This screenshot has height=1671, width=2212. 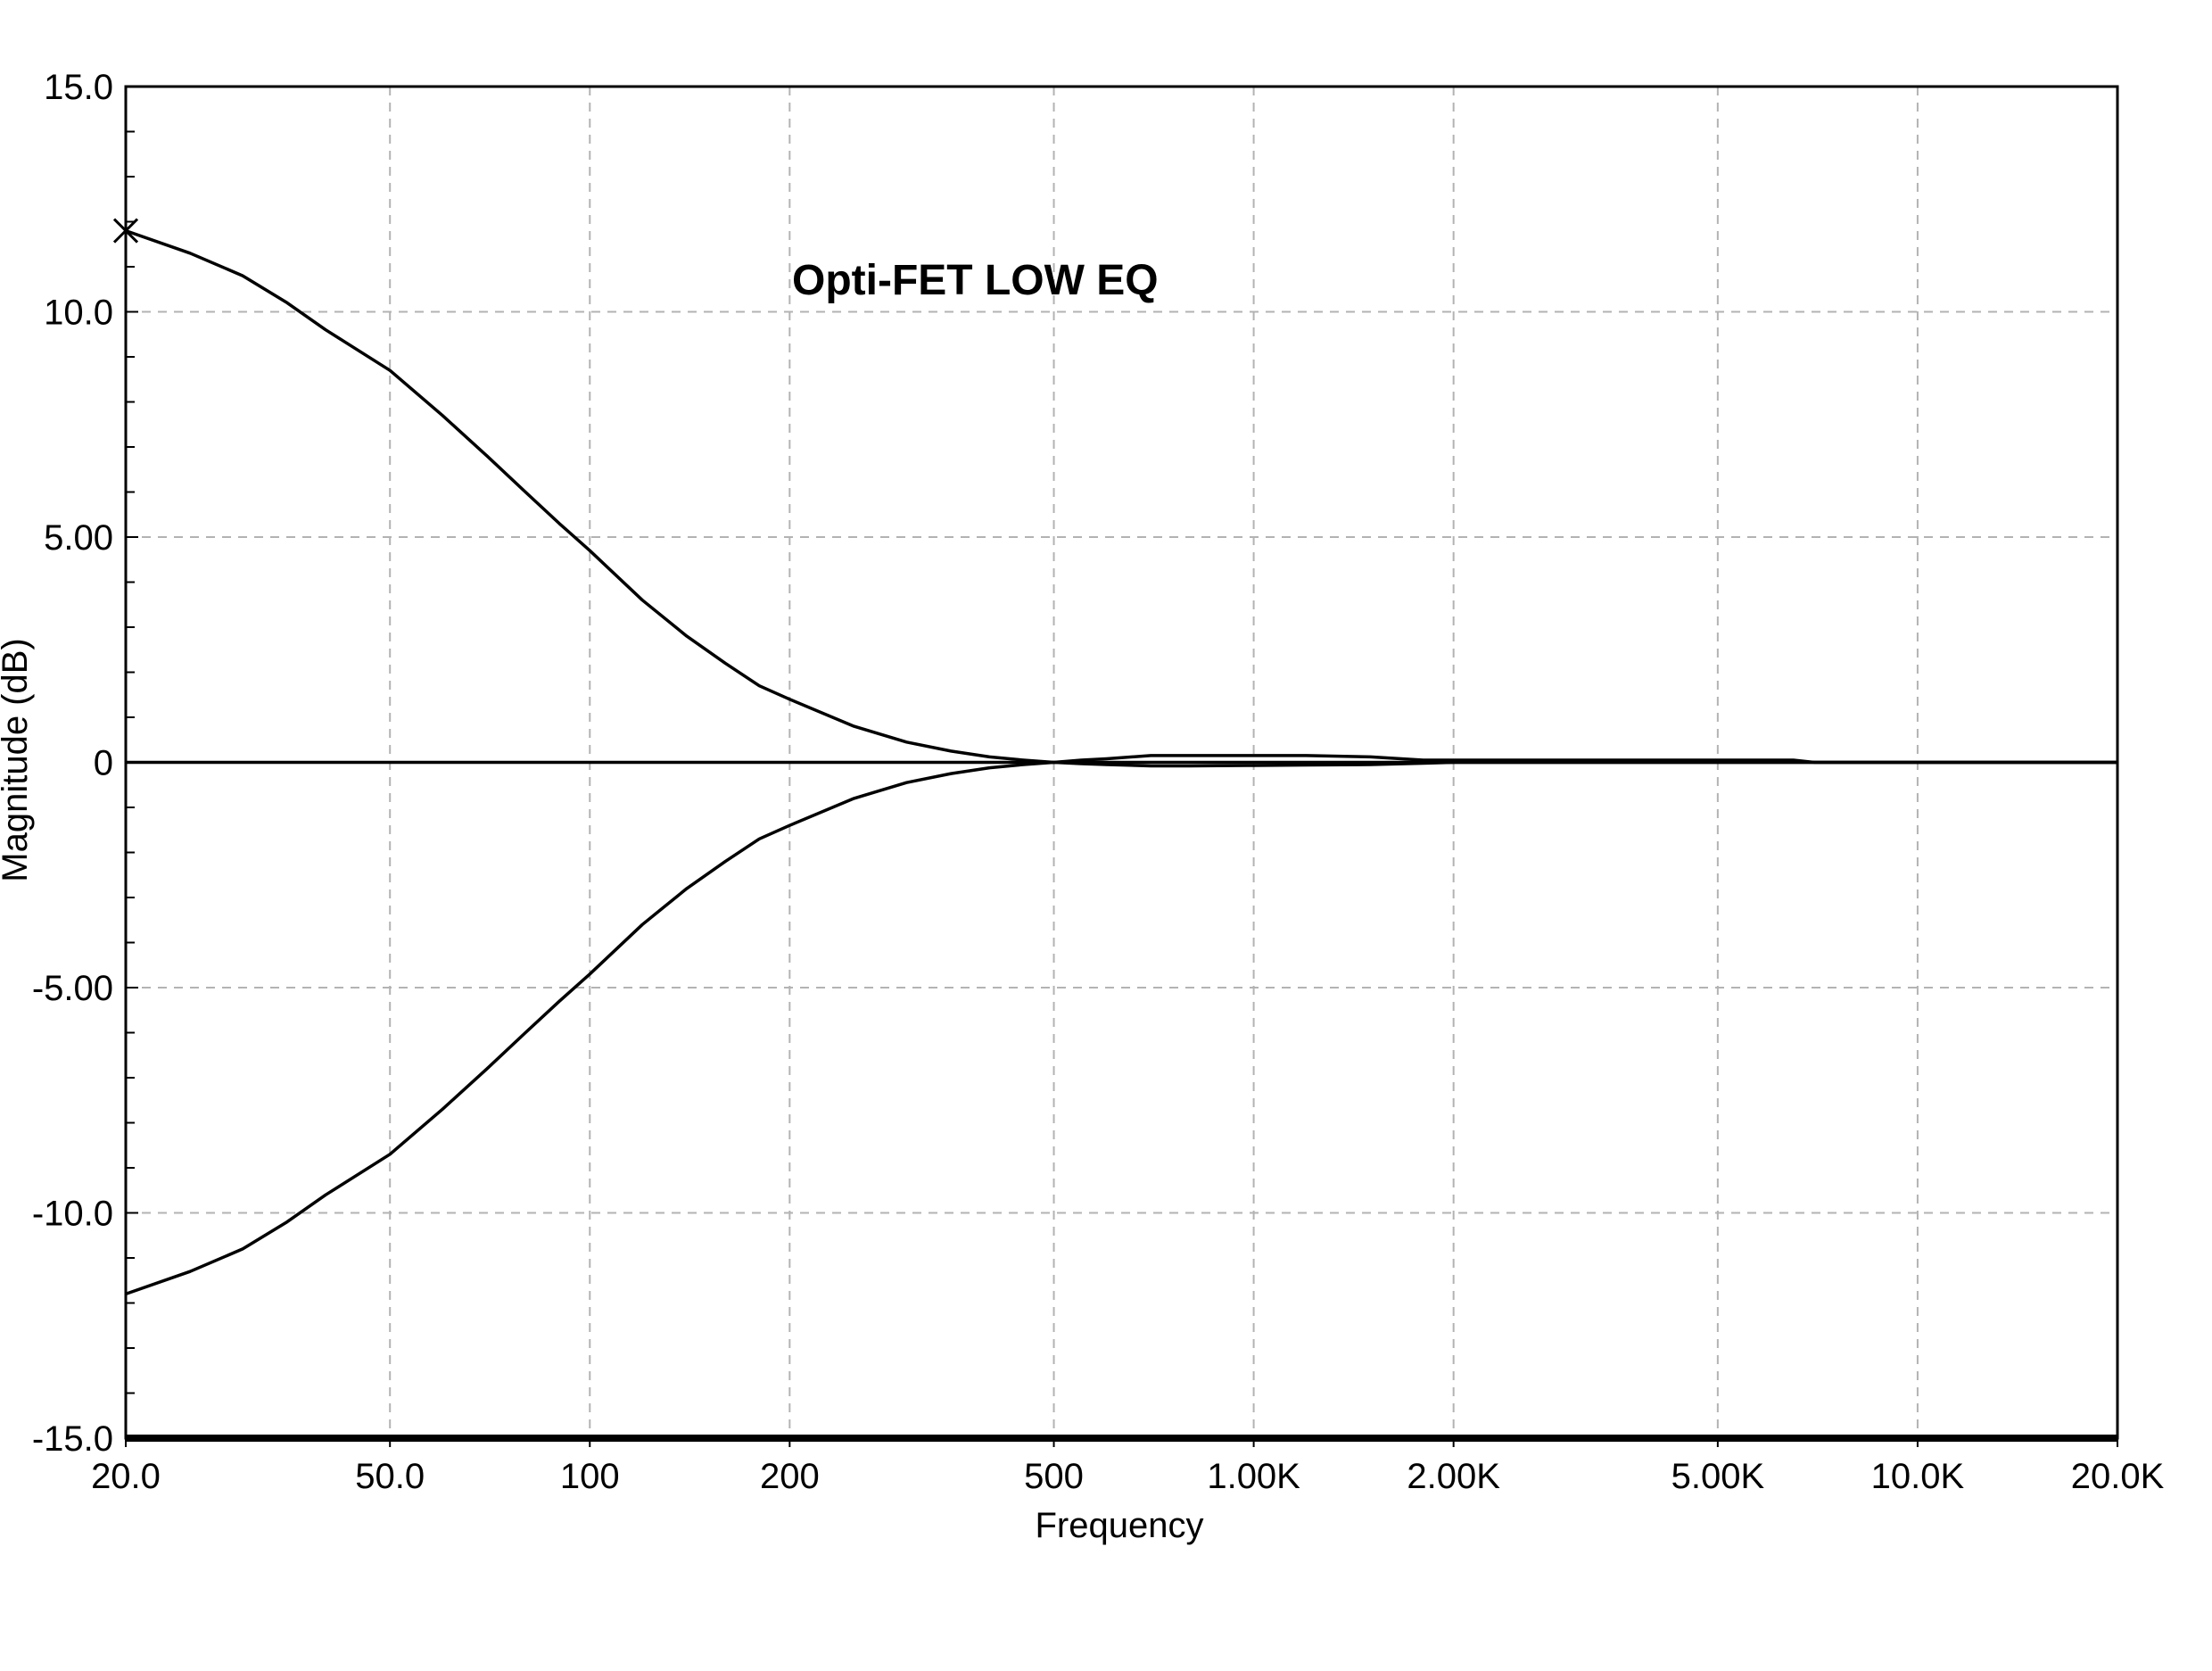 I want to click on y-tick-label: 5.00, so click(x=79, y=538).